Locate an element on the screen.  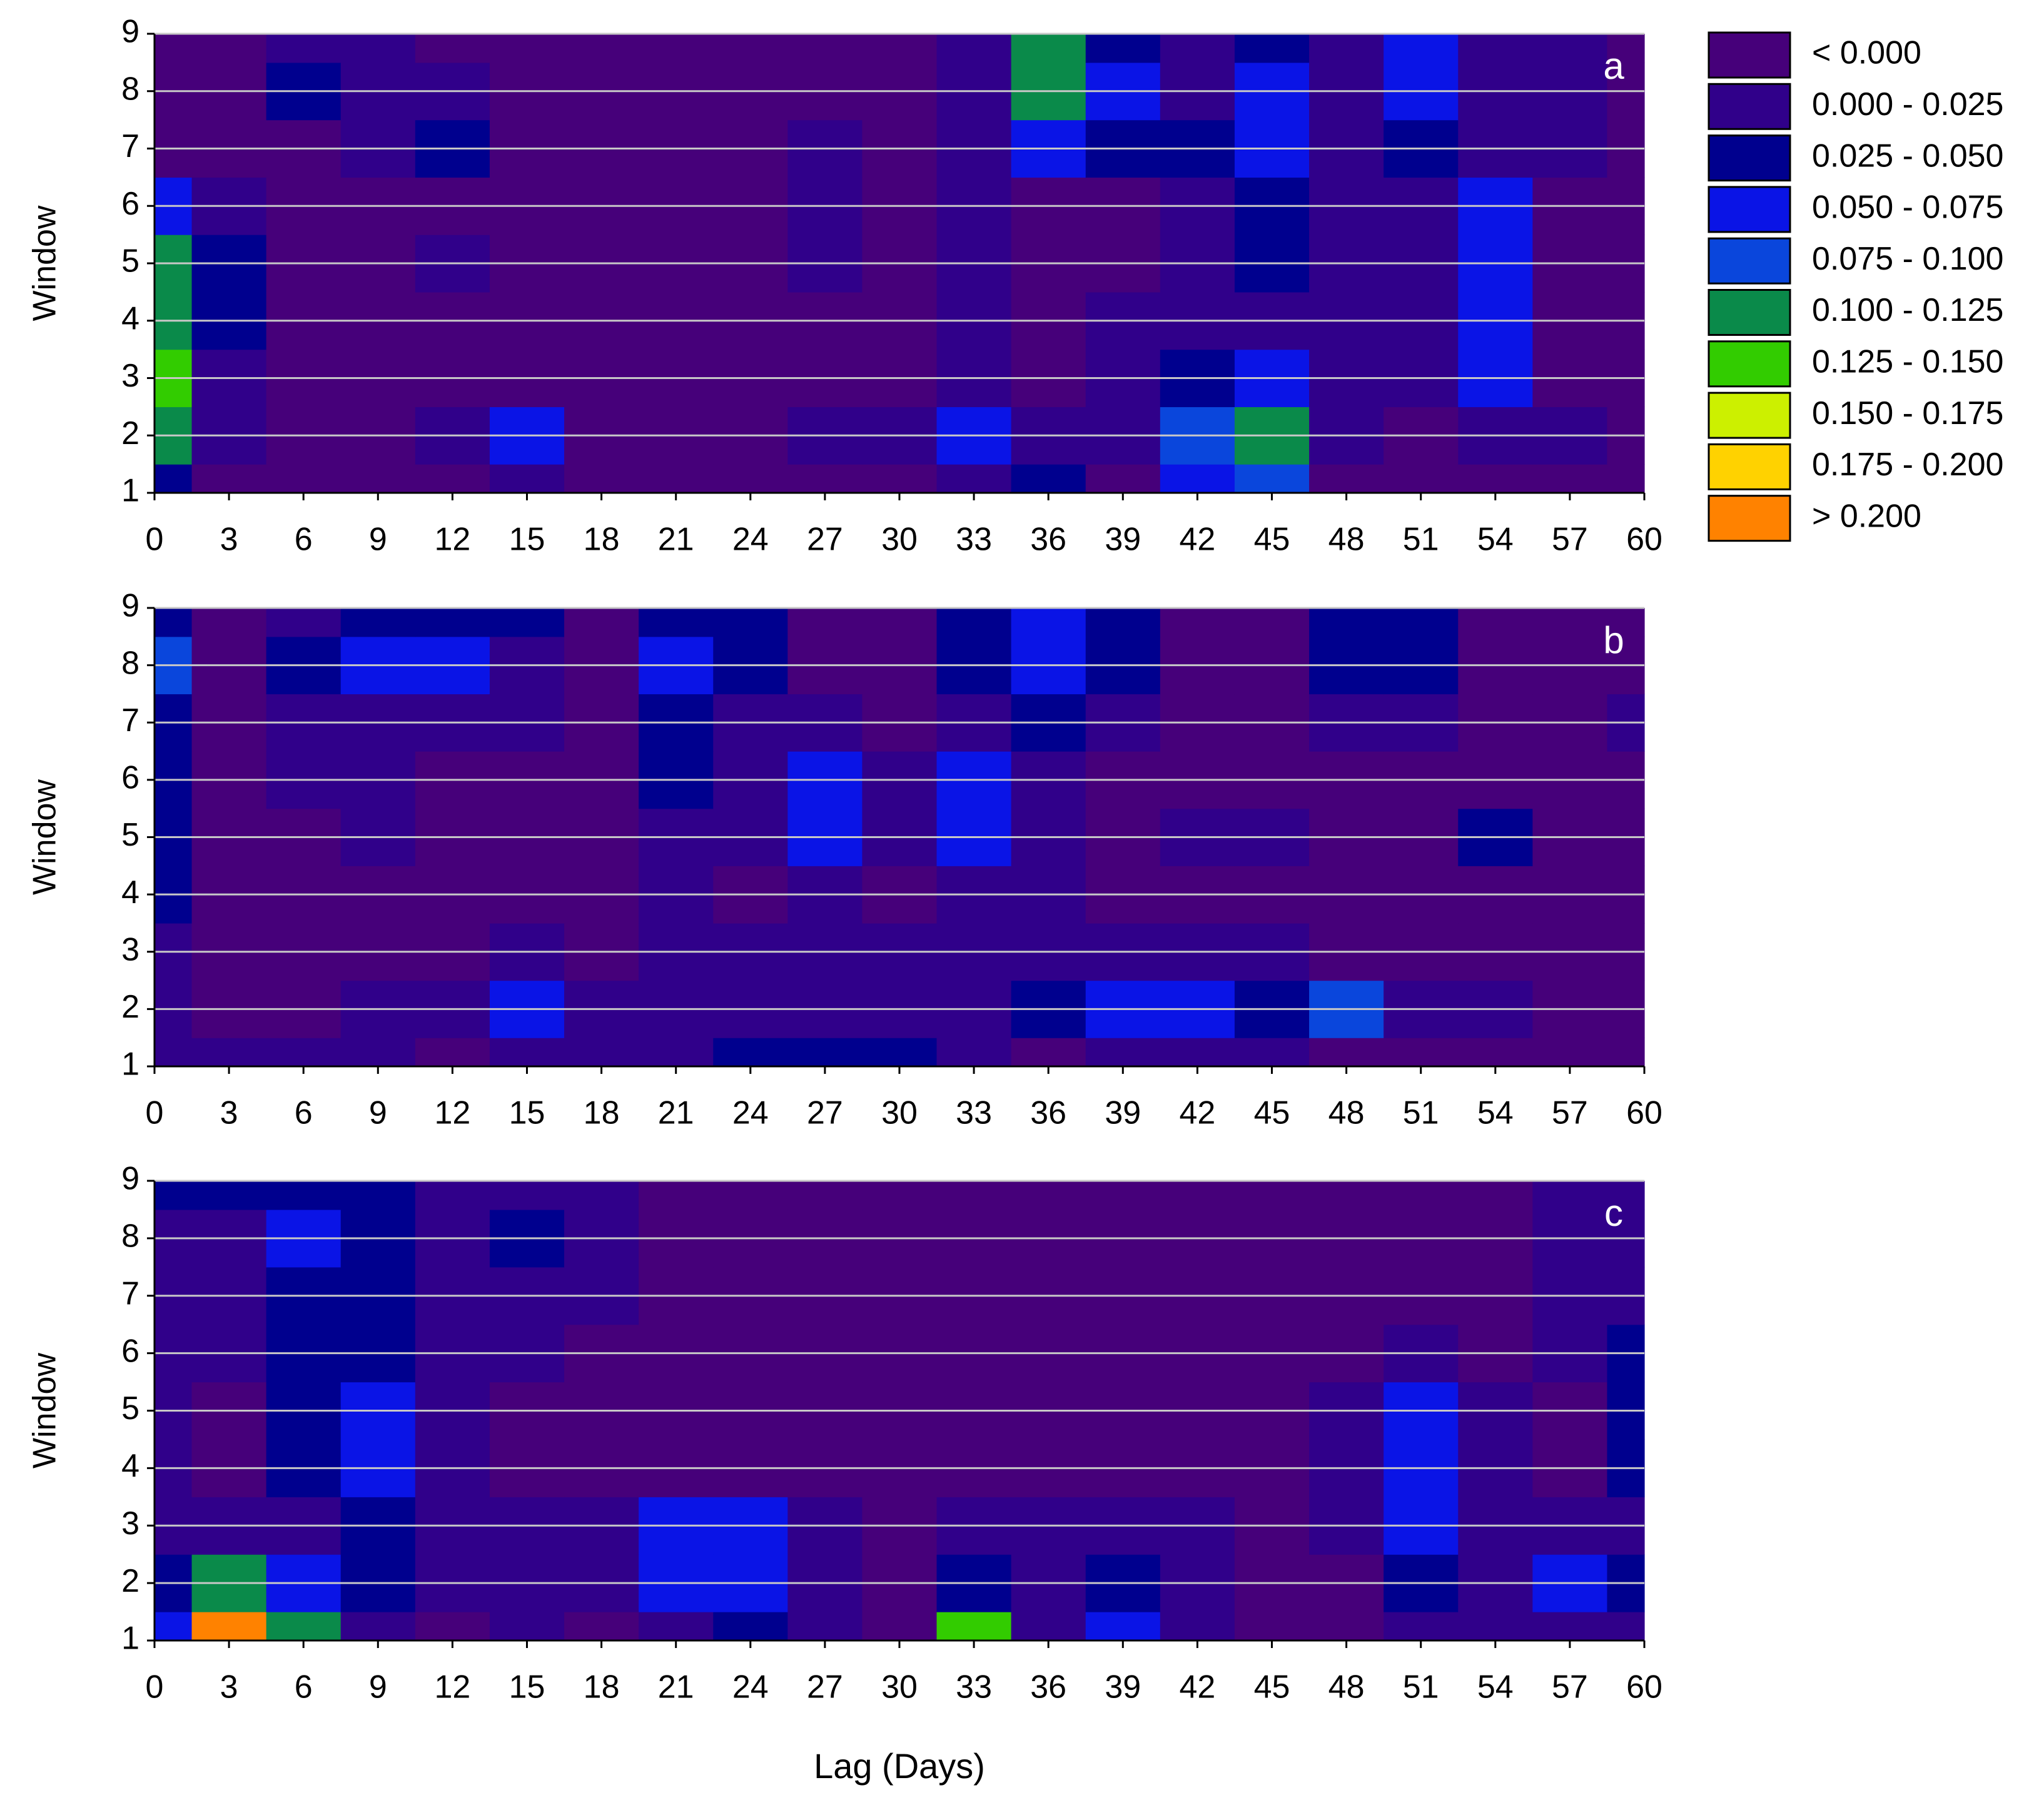
y-tick-label: 7 is located at coordinates (130, 720).